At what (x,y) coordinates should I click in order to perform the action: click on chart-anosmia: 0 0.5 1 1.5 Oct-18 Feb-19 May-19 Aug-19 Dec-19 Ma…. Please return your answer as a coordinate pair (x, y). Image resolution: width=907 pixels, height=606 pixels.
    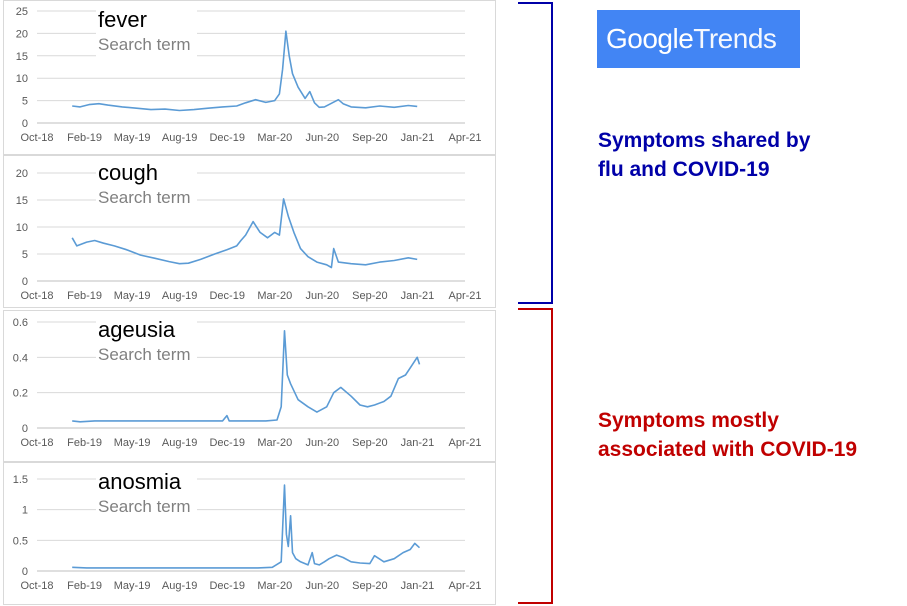
    Looking at the image, I should click on (247, 533).